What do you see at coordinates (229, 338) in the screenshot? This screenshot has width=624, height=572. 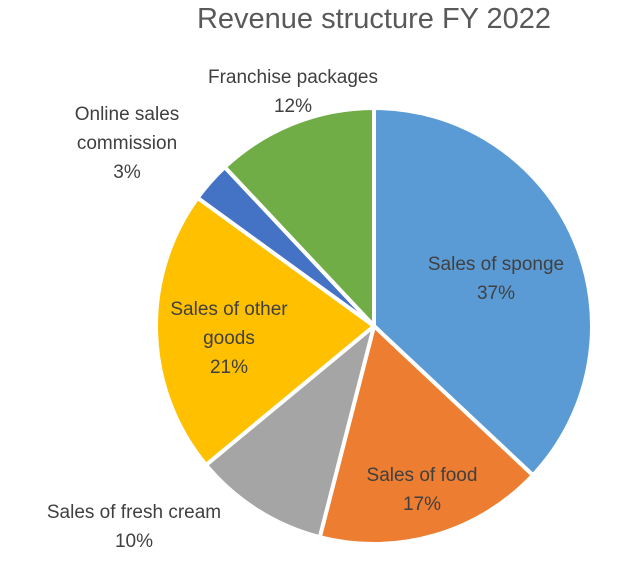 I see `data-label-sales-of-other-goods: Sales of other goods 21%` at bounding box center [229, 338].